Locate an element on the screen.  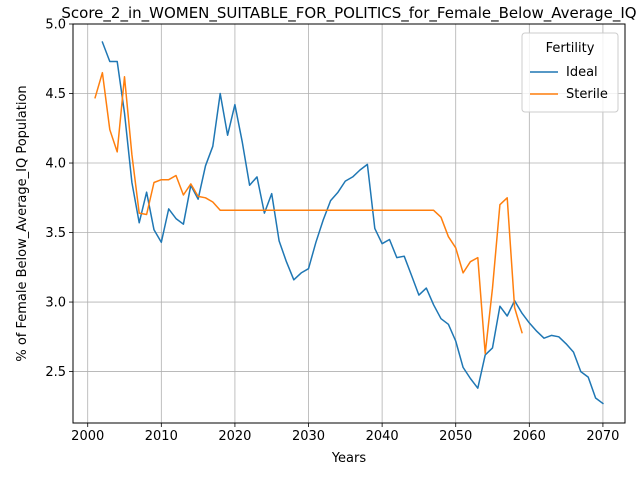
legend: Fertility Ideal Sterile is located at coordinates (570, 72).